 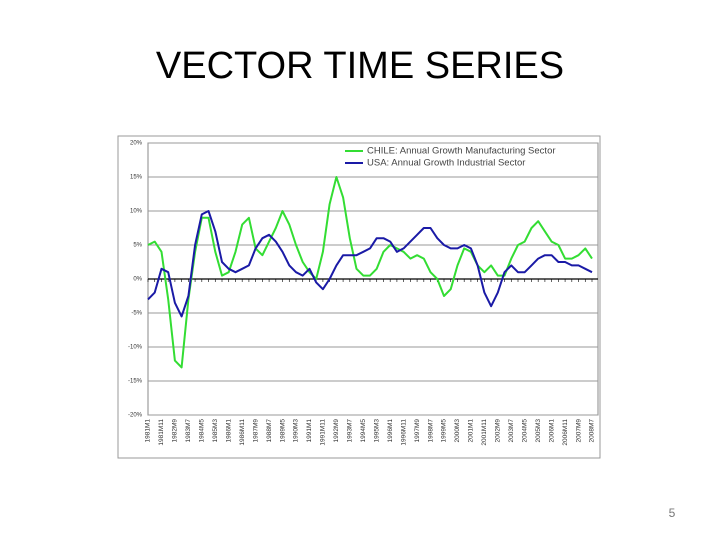 What do you see at coordinates (135, 382) in the screenshot?
I see `y-tick-label: -15%` at bounding box center [135, 382].